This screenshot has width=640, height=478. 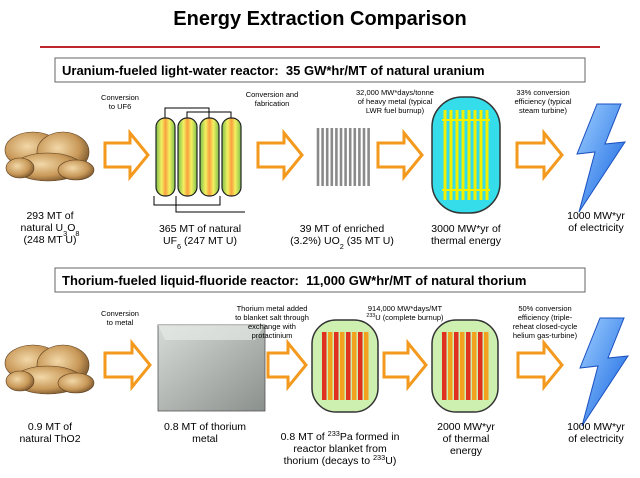 What do you see at coordinates (71, 228) in the screenshot?
I see `text-segment: O` at bounding box center [71, 228].